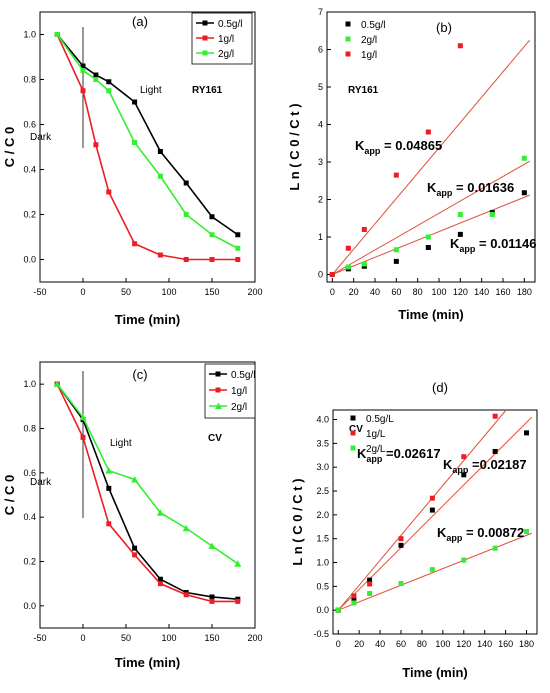  I want to click on x-tick-label: 200, so click(254, 638).